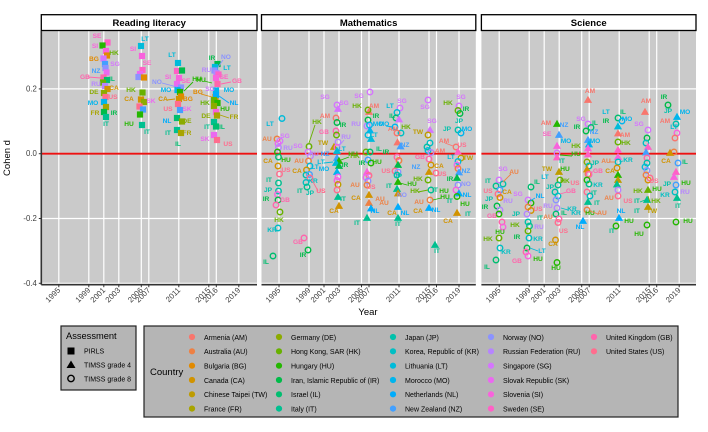  What do you see at coordinates (536, 381) in the screenshot?
I see `svg-text: Slovak Republic (SK)` at bounding box center [536, 381].